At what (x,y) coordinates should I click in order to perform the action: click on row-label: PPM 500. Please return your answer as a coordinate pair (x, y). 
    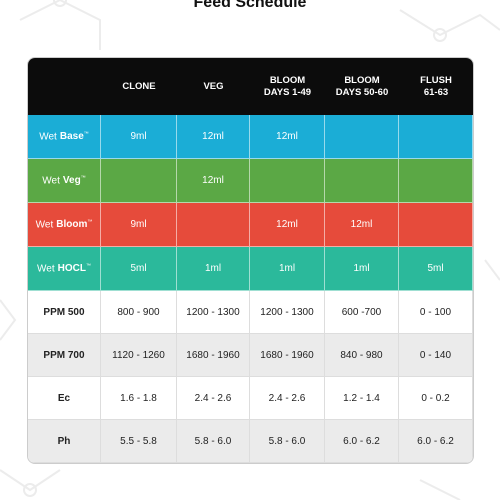
    Looking at the image, I should click on (64, 312).